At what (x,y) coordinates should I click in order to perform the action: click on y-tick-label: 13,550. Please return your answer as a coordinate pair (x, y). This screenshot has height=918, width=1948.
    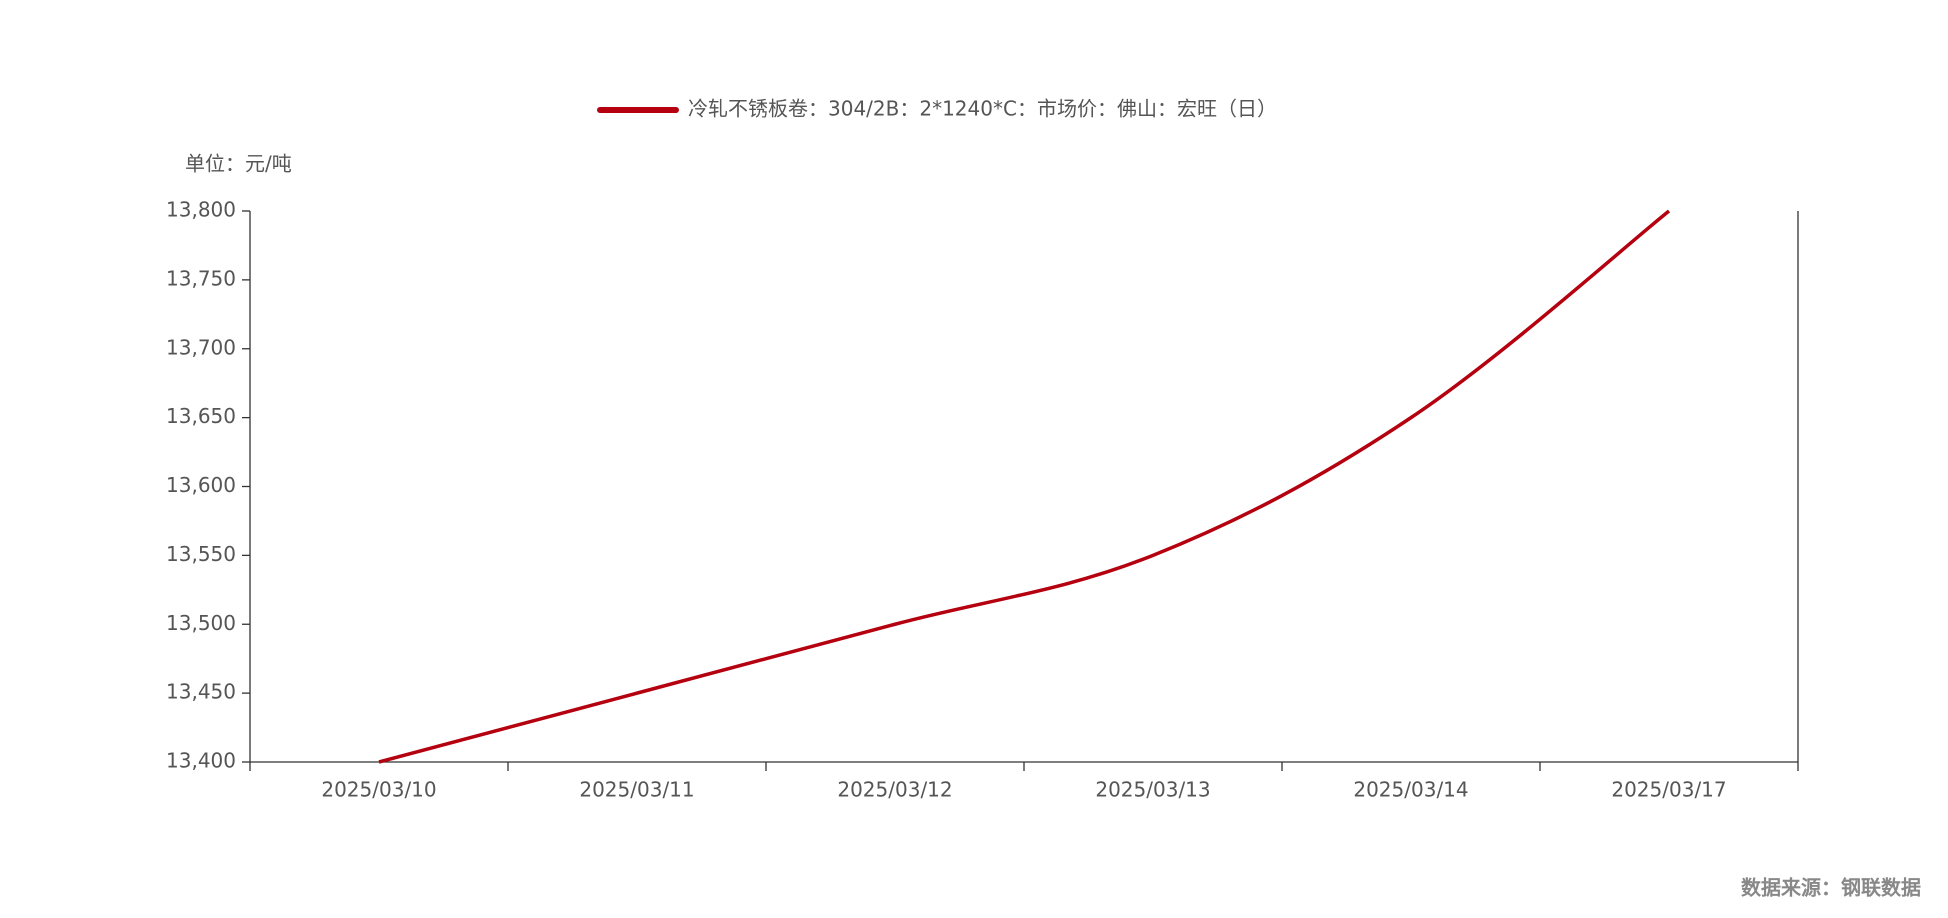
    Looking at the image, I should click on (201, 554).